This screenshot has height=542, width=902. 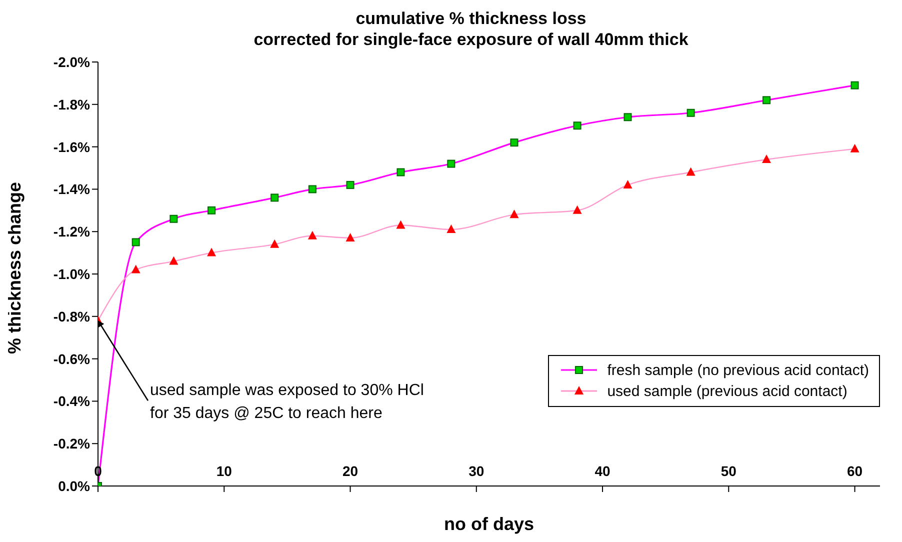 I want to click on y-tick-label: -0.4%, so click(x=72, y=401).